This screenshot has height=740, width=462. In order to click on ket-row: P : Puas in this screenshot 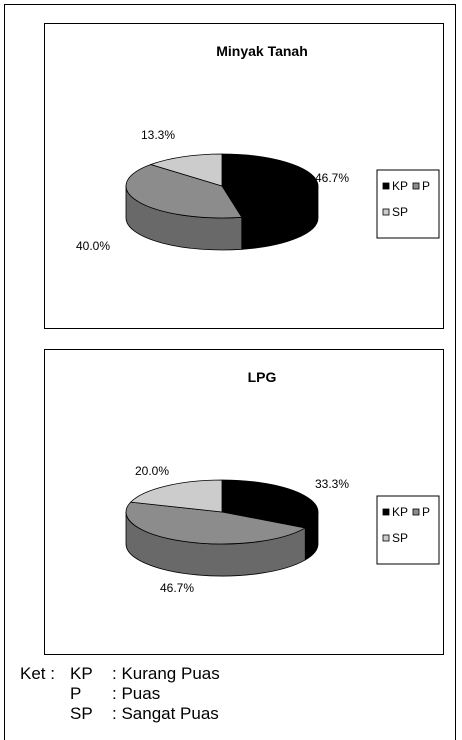, I will do `click(230, 694)`.